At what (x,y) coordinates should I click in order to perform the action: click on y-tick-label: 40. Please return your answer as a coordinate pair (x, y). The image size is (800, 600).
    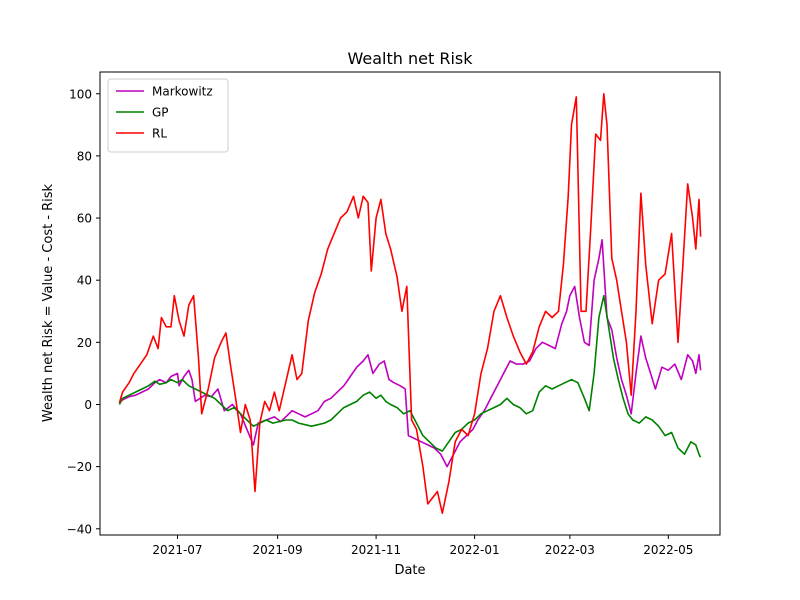
    Looking at the image, I should click on (84, 281).